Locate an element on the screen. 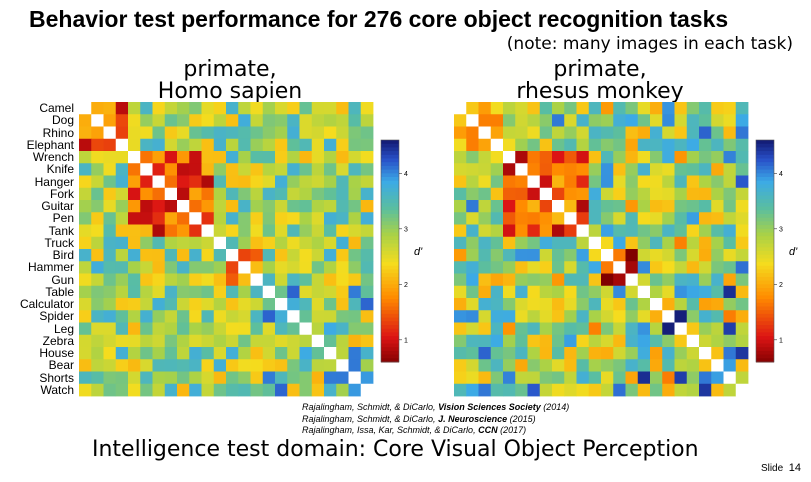  row-label: Shorts is located at coordinates (56, 377).